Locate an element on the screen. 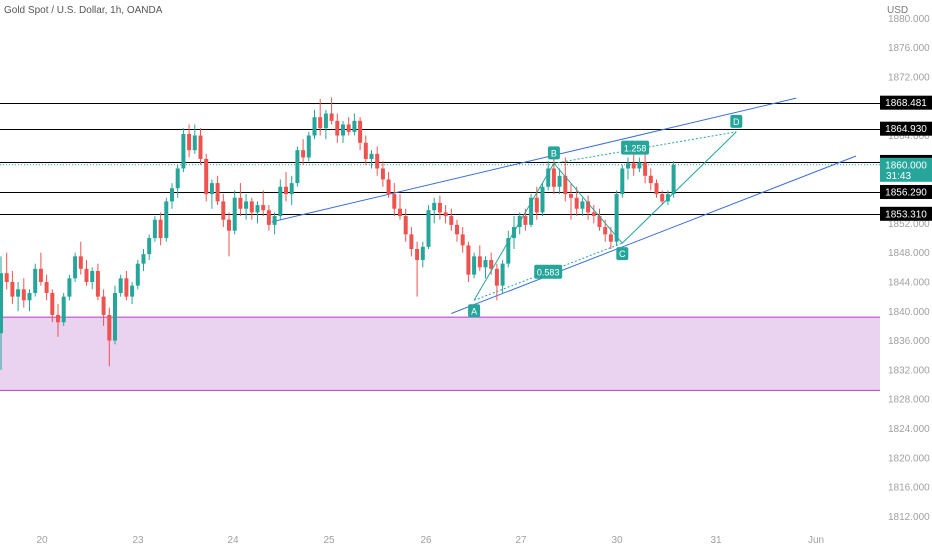 The width and height of the screenshot is (932, 555). price-tick-label: 1824.000 is located at coordinates (909, 429).